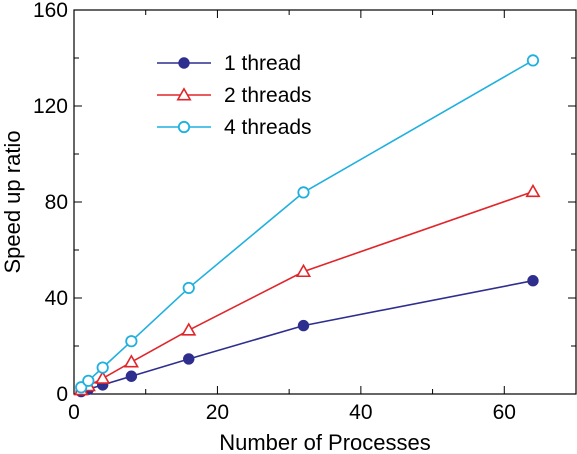  Describe the element at coordinates (268, 95) in the screenshot. I see `legend-label: 2 threads` at that location.